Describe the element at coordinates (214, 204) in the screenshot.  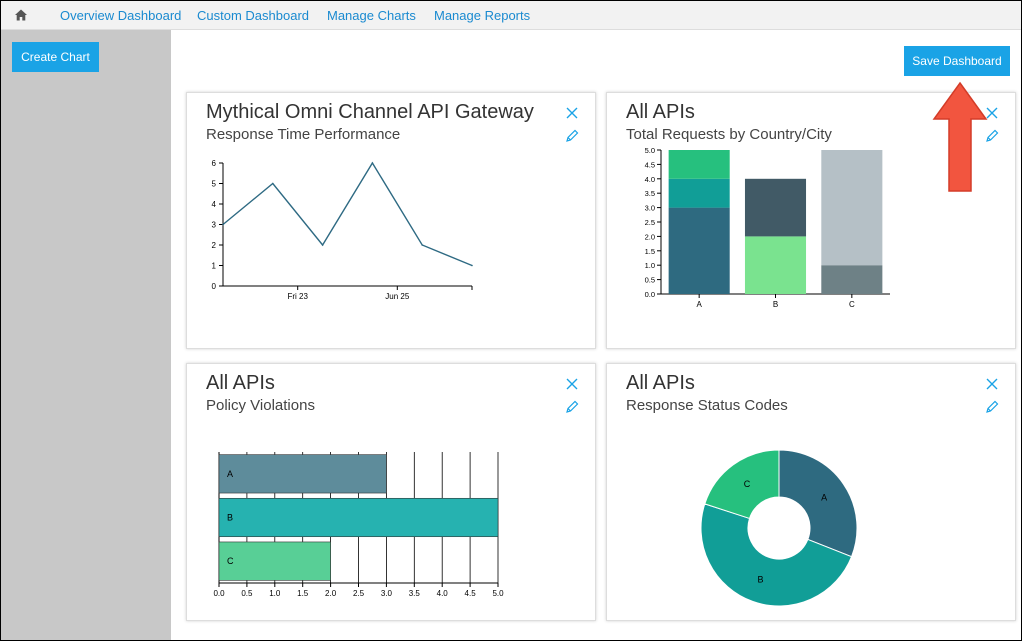
I see `y-tick-label: 4` at that location.